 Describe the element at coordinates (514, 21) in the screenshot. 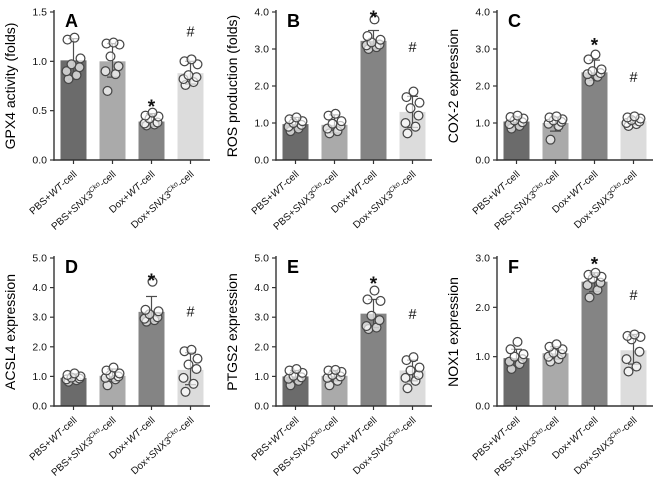

I see `panel-letter: C` at that location.